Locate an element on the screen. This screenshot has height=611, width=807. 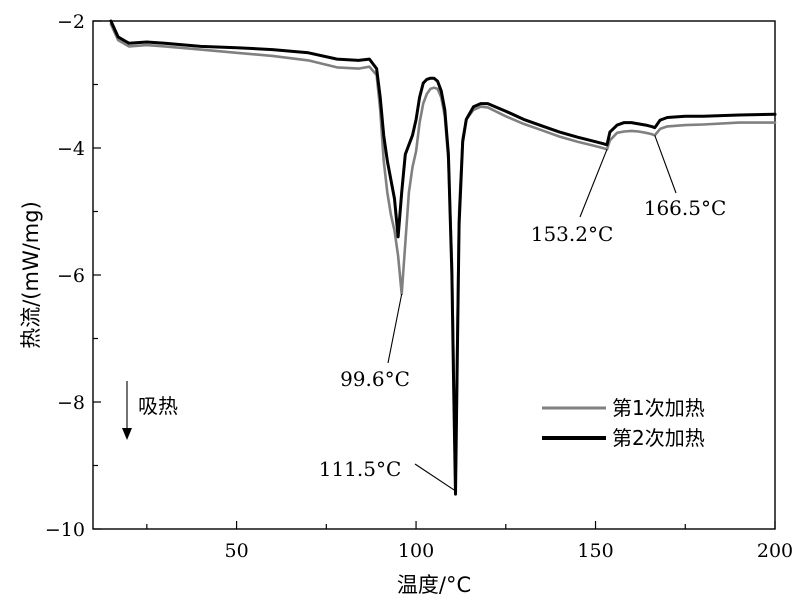
x-tick-label: 50 is located at coordinates (236, 551).